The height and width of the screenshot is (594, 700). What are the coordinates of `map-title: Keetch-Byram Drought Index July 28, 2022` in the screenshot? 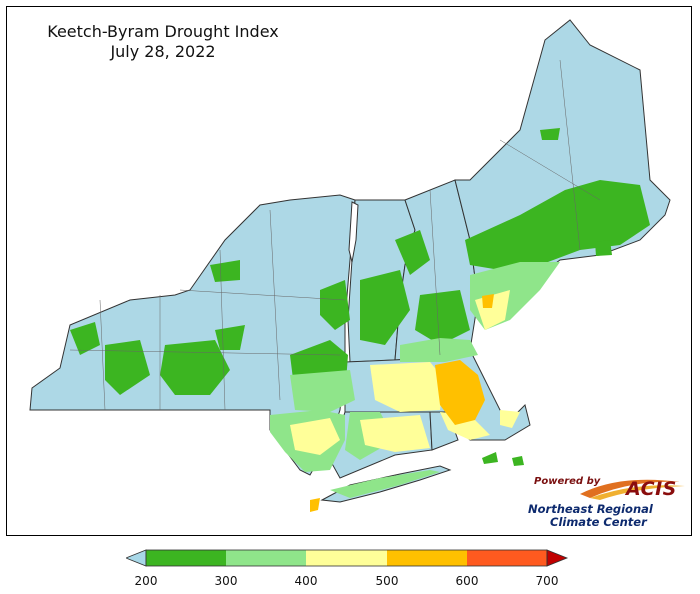 It's located at (163, 42).